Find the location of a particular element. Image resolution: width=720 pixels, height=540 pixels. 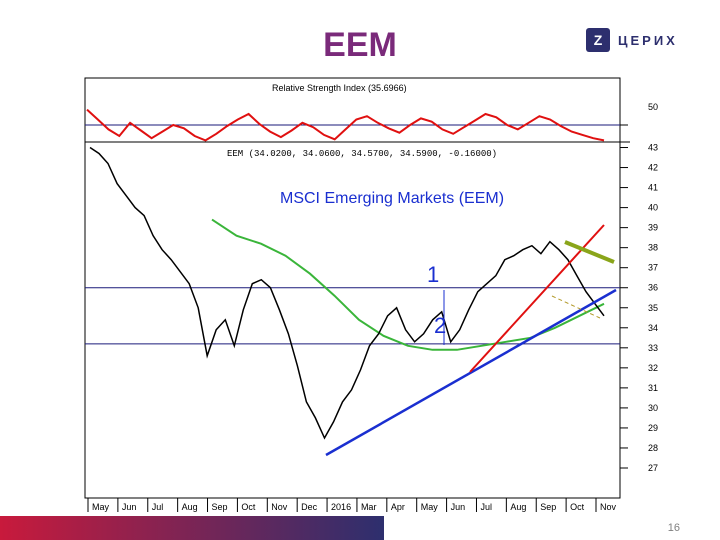

resistance-line is located at coordinates (589, 252).